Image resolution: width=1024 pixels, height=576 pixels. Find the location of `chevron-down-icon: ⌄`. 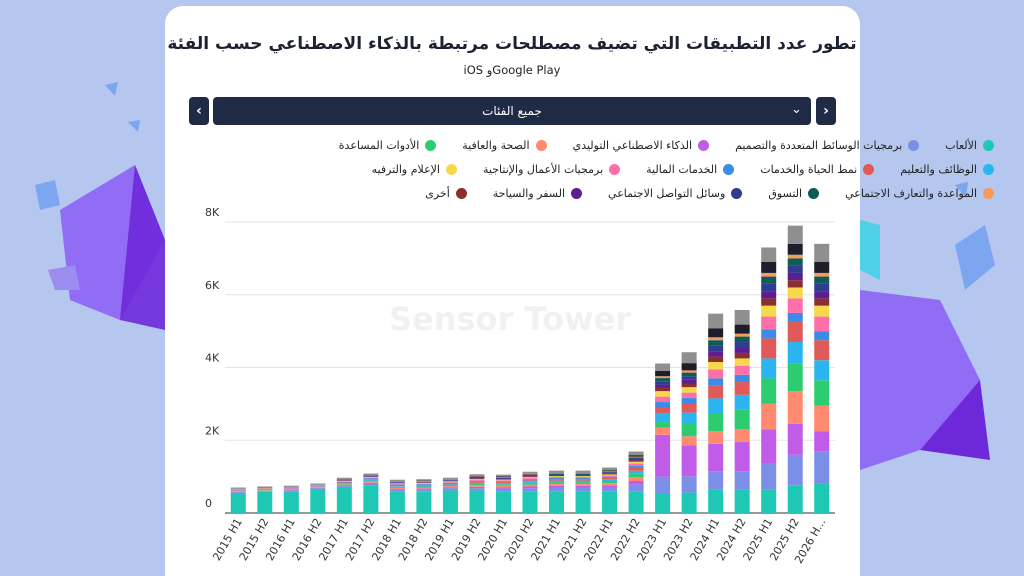

chevron-down-icon: ⌄ is located at coordinates (796, 109).